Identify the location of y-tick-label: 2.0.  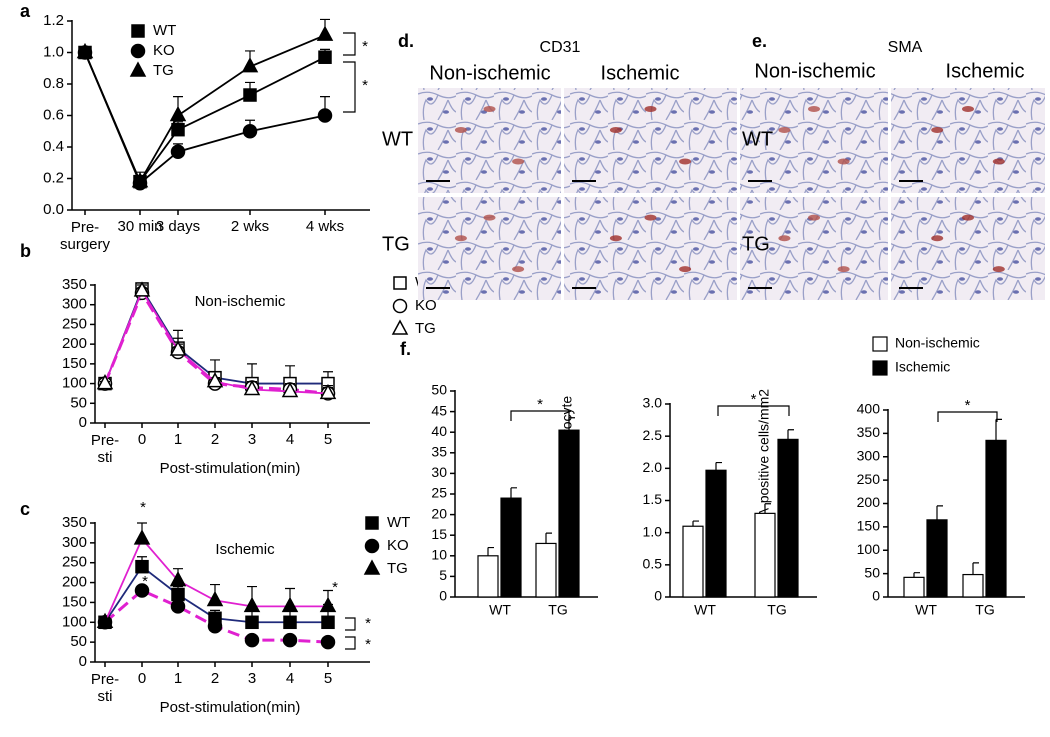
(653, 467).